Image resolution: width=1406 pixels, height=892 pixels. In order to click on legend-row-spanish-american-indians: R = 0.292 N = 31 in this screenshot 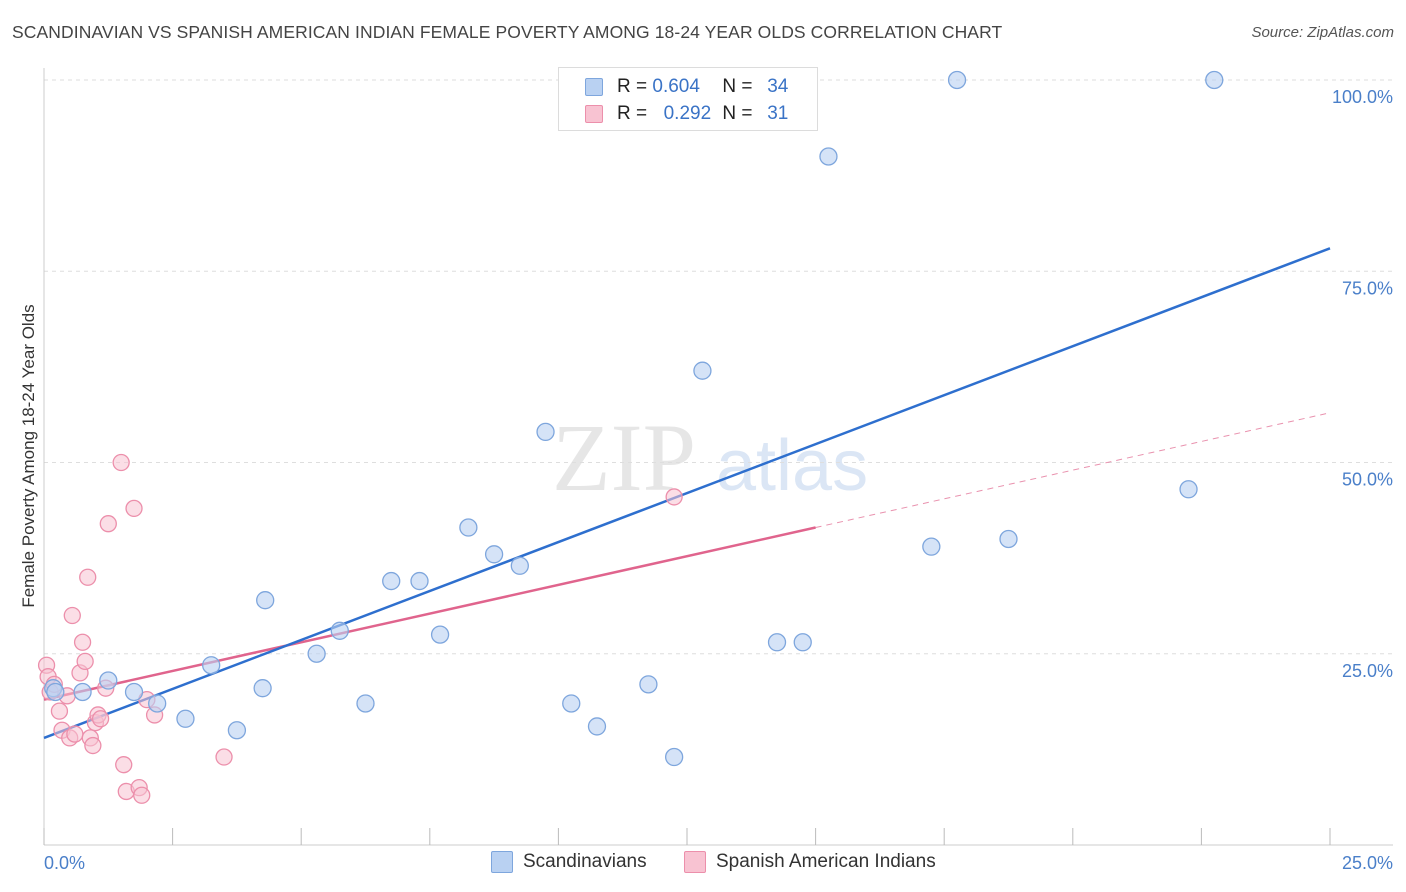, I will do `click(691, 114)`.